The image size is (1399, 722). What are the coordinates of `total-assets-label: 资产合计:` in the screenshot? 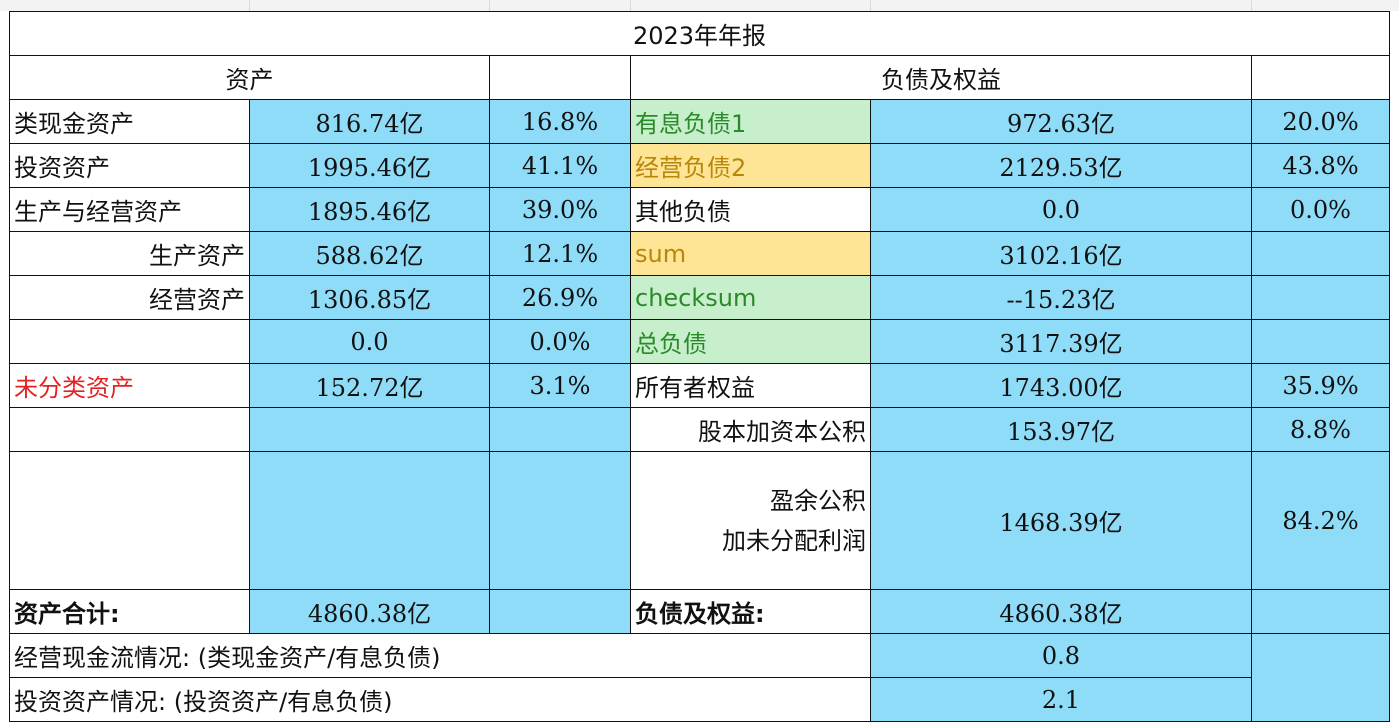 It's located at (129, 611).